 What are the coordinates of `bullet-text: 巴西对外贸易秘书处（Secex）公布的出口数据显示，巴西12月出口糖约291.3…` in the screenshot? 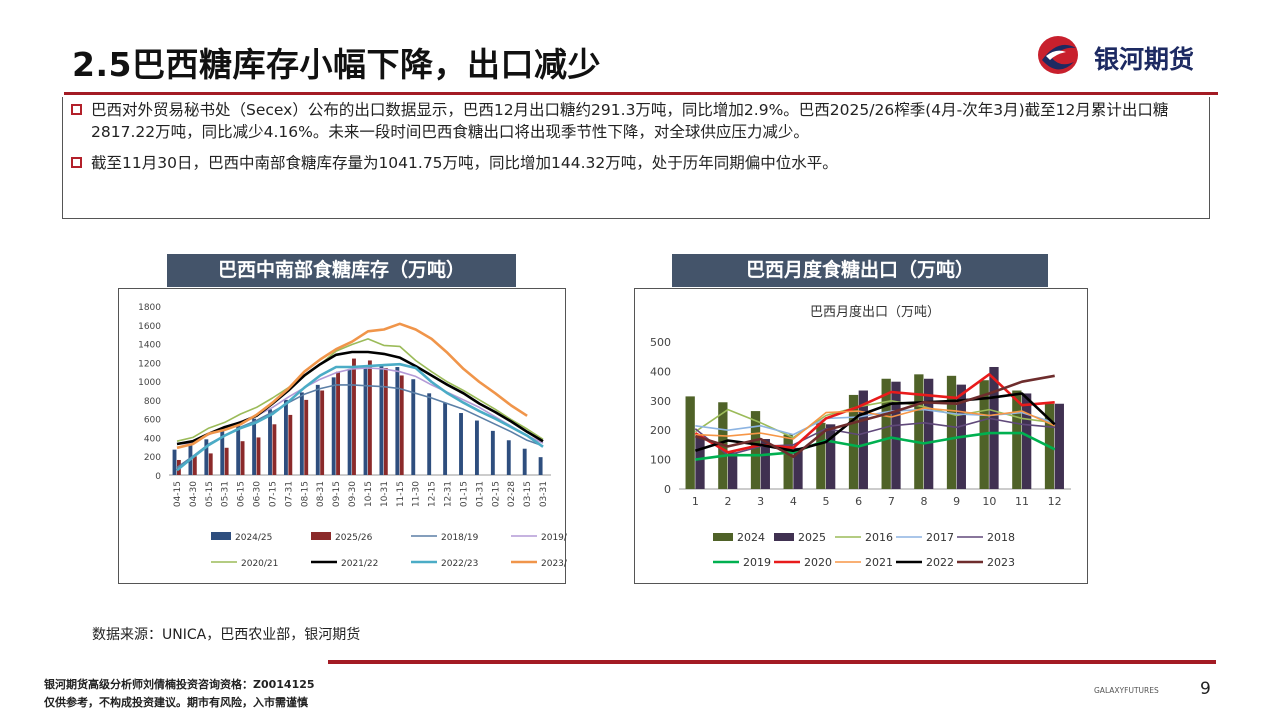 It's located at (630, 121).